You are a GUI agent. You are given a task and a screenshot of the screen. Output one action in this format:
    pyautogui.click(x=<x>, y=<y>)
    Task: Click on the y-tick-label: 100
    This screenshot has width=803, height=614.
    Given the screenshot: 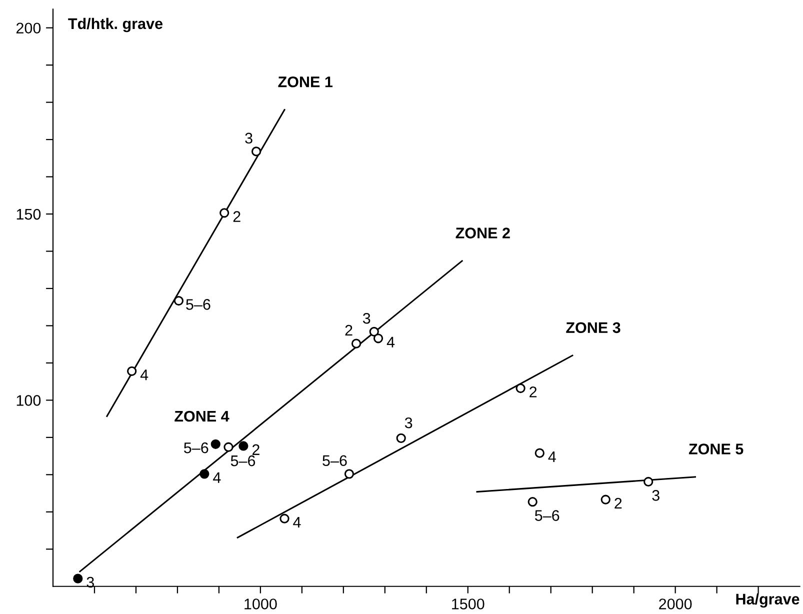 What is the action you would take?
    pyautogui.click(x=28, y=400)
    